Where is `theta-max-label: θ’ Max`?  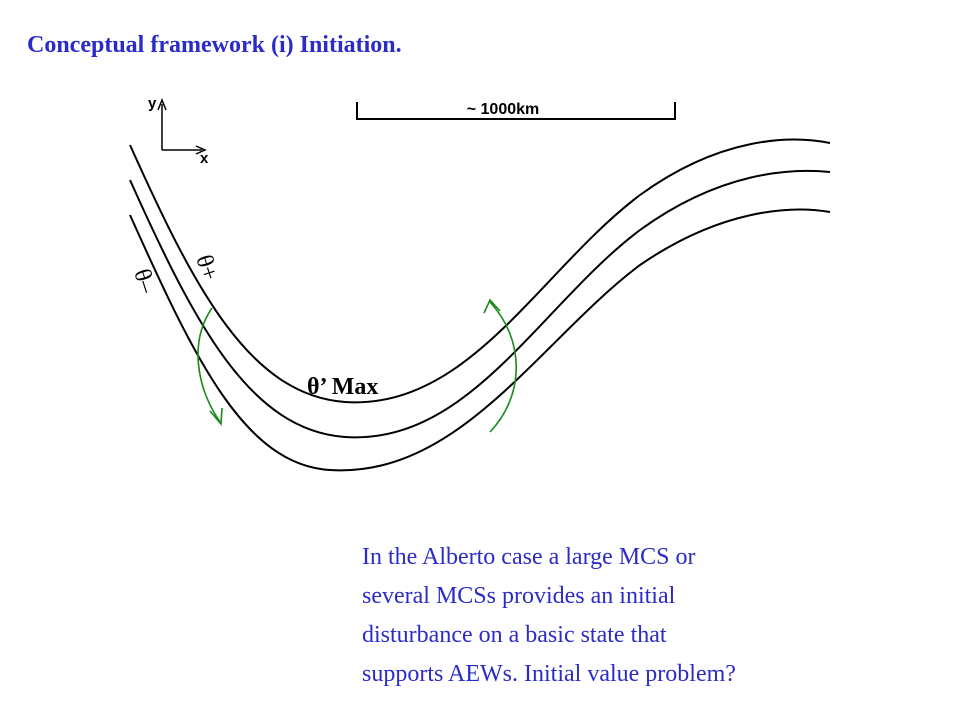 theta-max-label: θ’ Max is located at coordinates (342, 387).